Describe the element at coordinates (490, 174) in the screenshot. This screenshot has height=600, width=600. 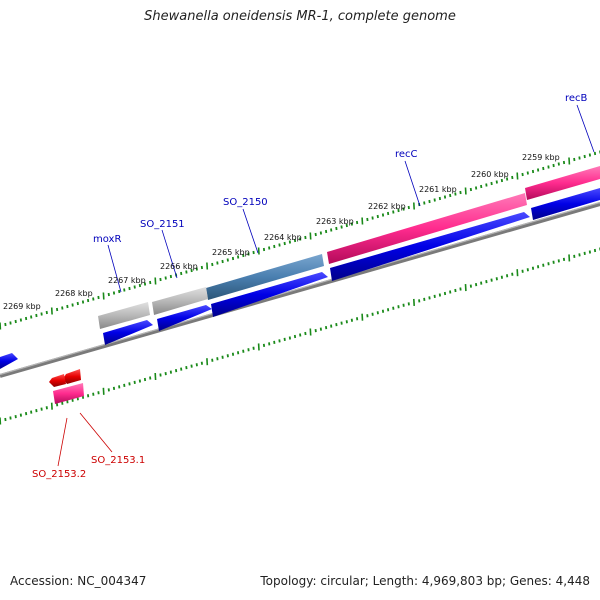
I see `scale-label: 2260 kbp` at that location.